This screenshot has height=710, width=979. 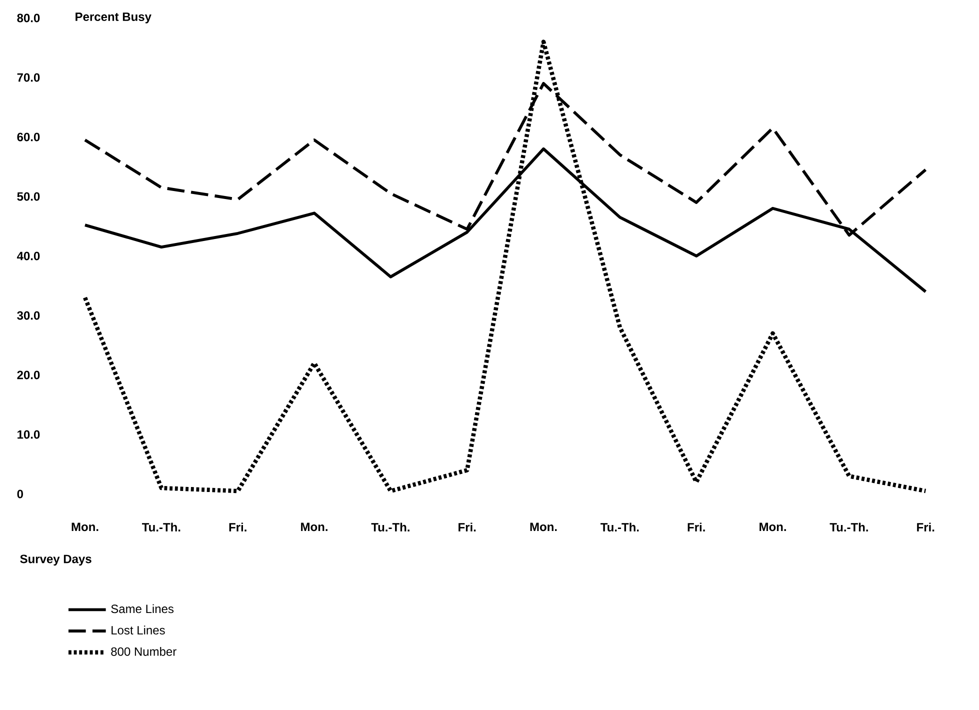 What do you see at coordinates (28, 315) in the screenshot?
I see `y-tick-label: 30.0` at bounding box center [28, 315].